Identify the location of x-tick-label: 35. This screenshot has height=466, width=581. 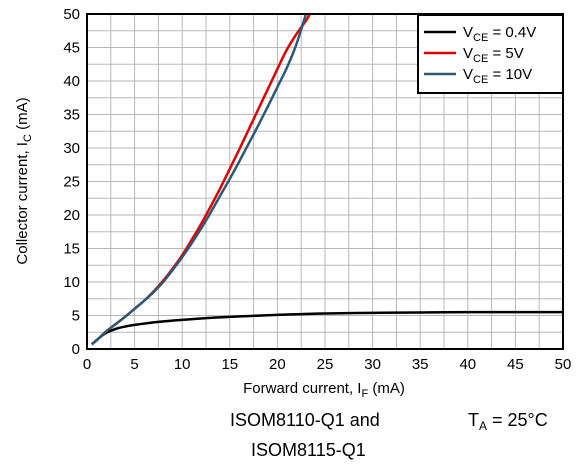
(420, 364).